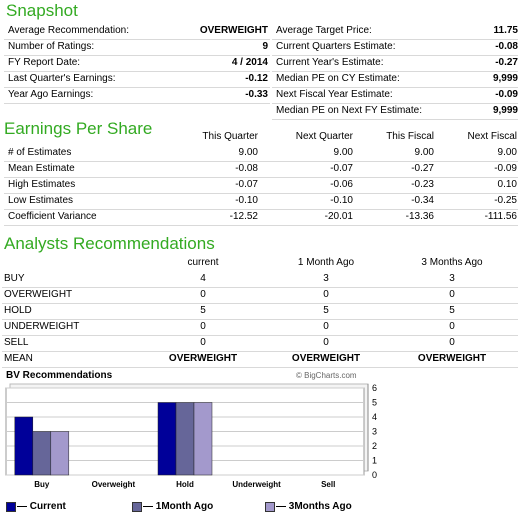  What do you see at coordinates (374, 403) in the screenshot?
I see `y-tick-label: 5` at bounding box center [374, 403].